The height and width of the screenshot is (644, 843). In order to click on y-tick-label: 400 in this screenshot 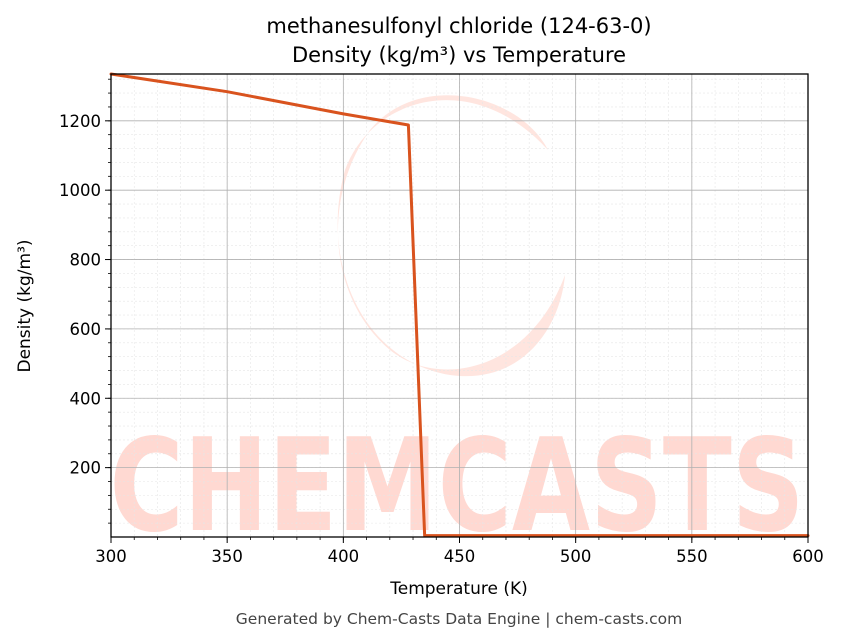, I will do `click(86, 398)`.